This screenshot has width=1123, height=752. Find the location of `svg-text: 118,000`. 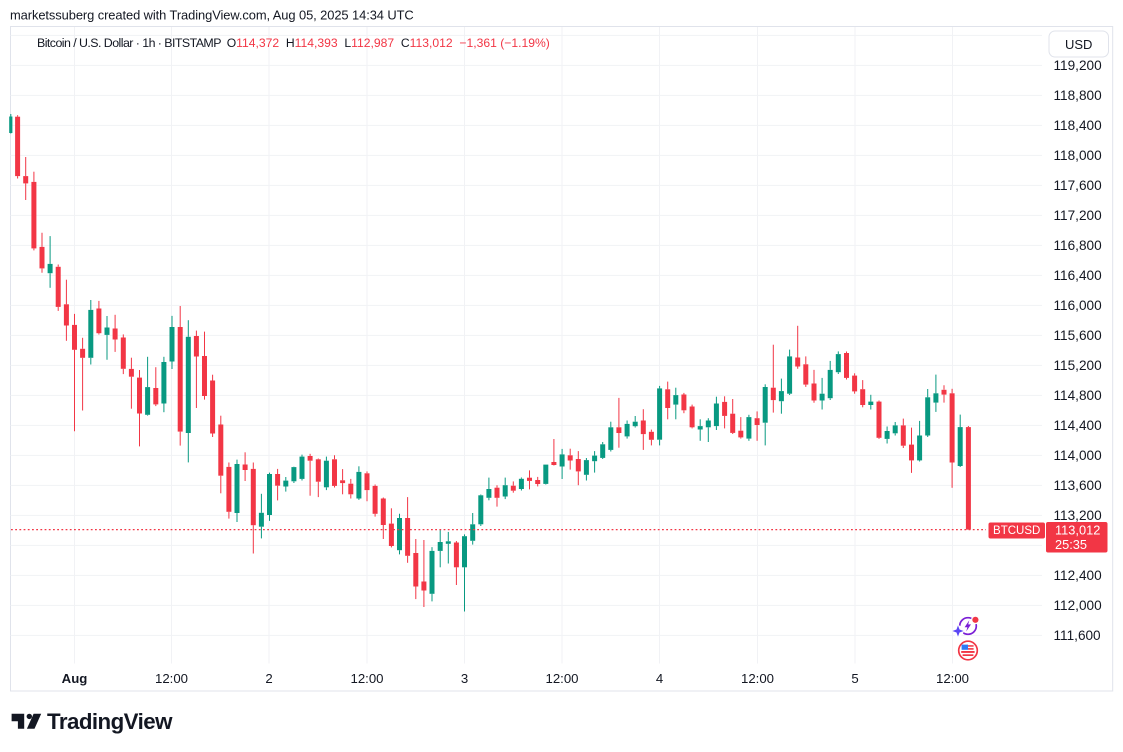

svg-text: 118,000 is located at coordinates (1078, 155).